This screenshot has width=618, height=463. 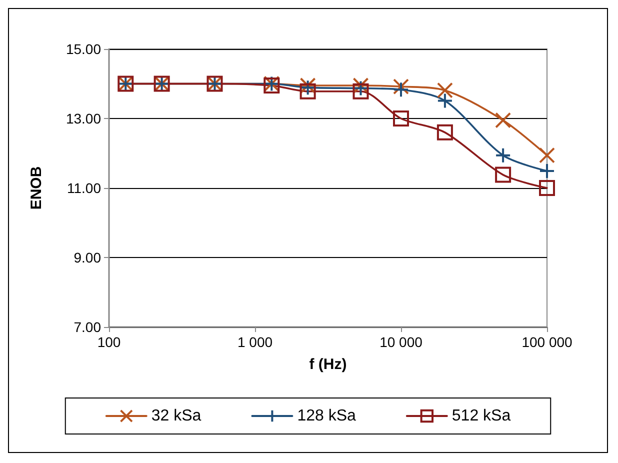 I want to click on x-tick-label: 100 000, so click(x=547, y=342).